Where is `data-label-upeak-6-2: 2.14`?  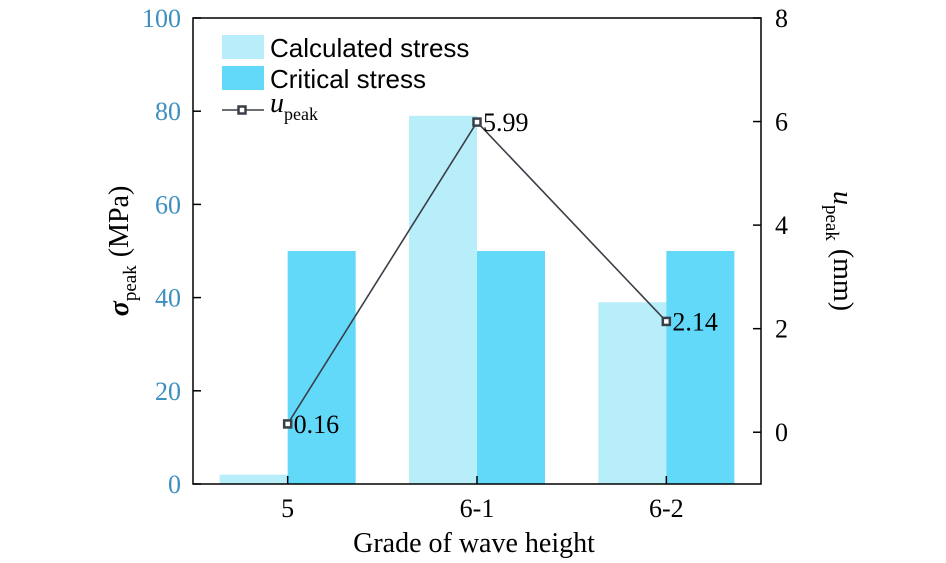
data-label-upeak-6-2: 2.14 is located at coordinates (695, 321).